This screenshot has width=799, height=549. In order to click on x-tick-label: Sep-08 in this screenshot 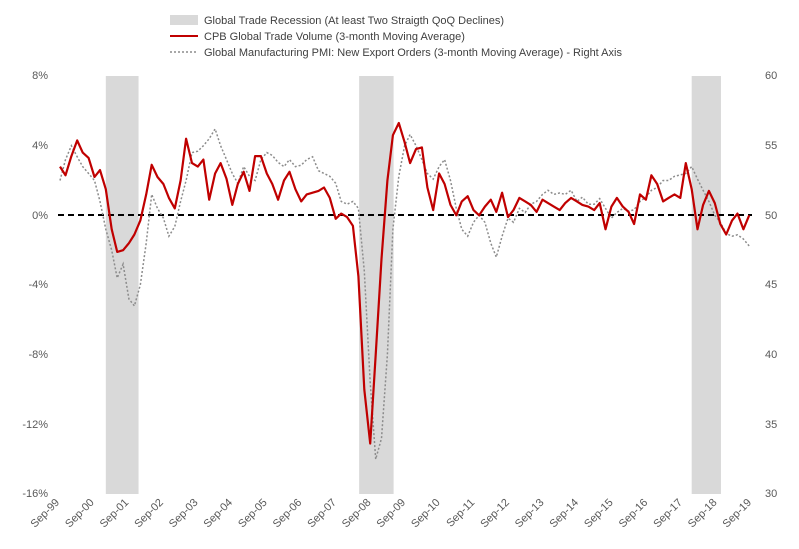, I will do `click(357, 514)`.